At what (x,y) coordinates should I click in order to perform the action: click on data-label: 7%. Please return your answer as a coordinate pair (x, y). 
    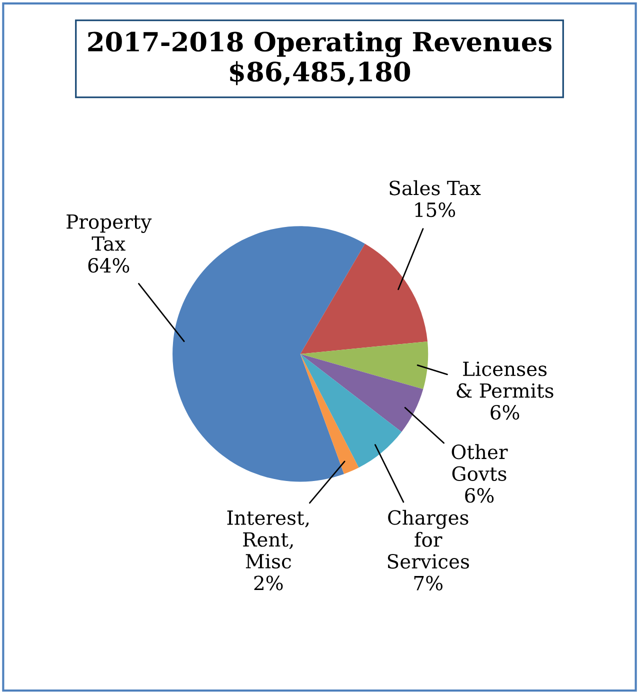
    Looking at the image, I should click on (428, 583).